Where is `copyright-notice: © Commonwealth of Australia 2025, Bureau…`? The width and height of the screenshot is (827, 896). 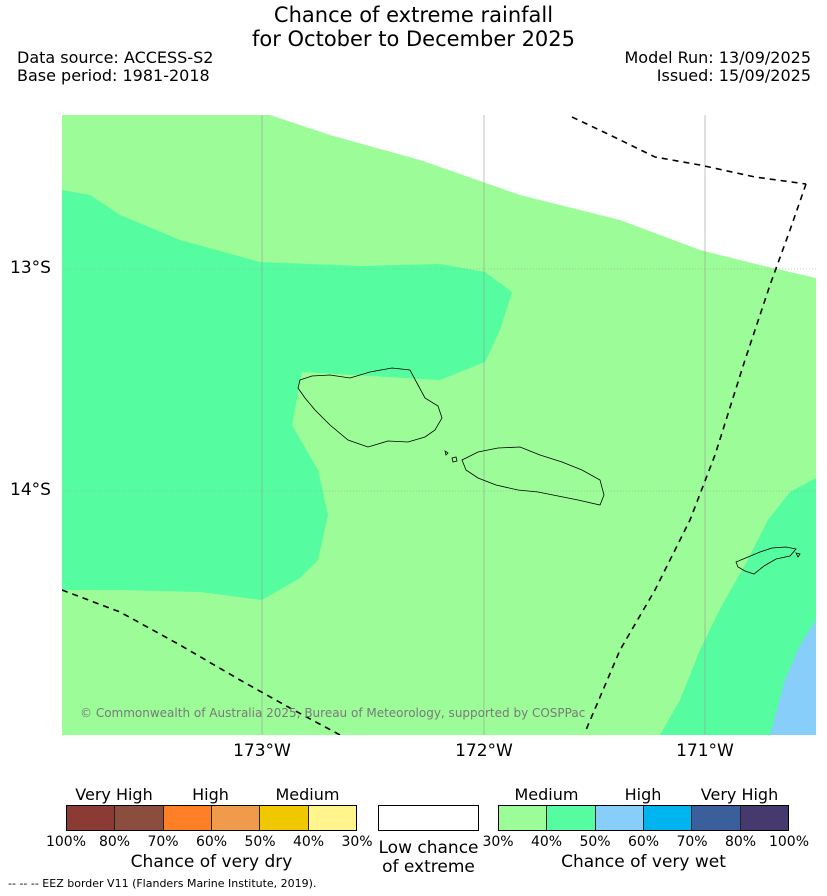
copyright-notice: © Commonwealth of Australia 2025, Bureau… is located at coordinates (333, 713).